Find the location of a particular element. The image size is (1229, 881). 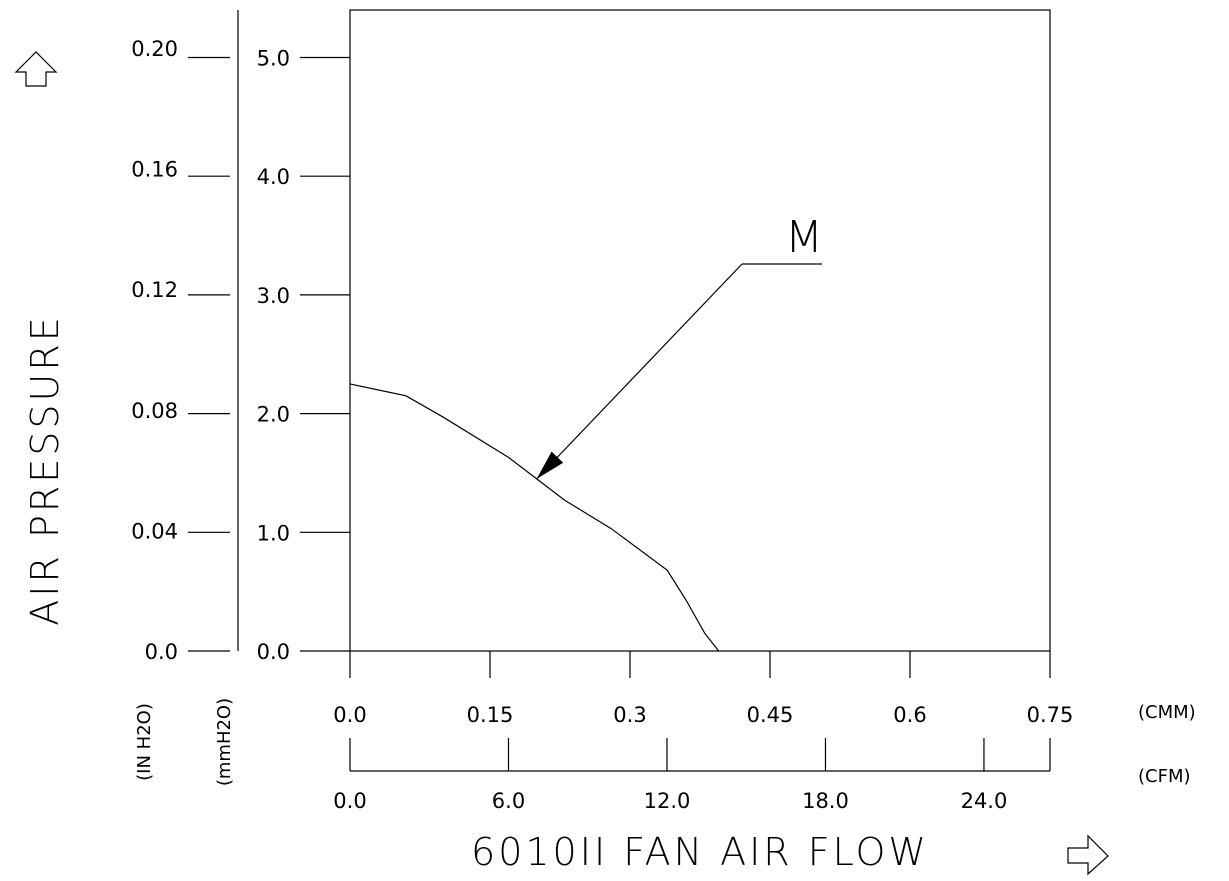

x-tick-label-cmm: 0.75 is located at coordinates (1050, 715).